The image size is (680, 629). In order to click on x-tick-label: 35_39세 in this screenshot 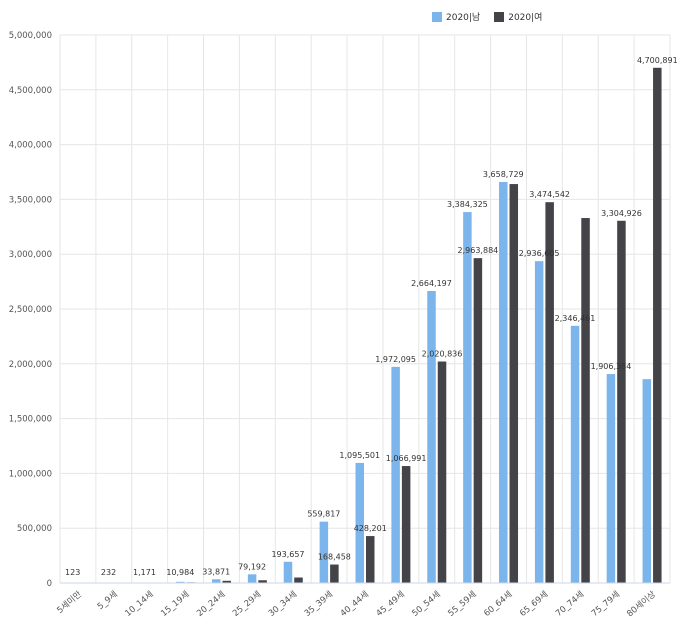, I will do `click(319, 604)`.